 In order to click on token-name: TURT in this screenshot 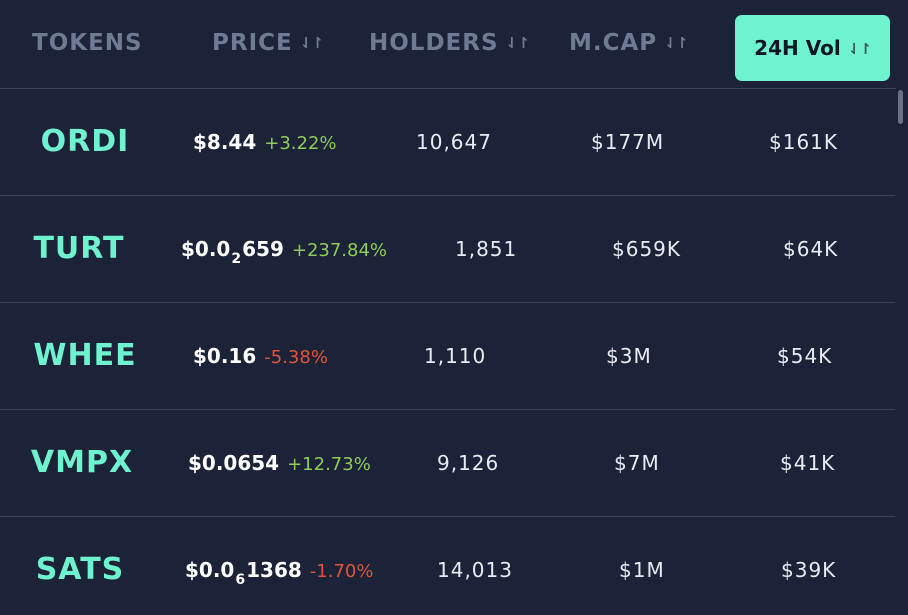, I will do `click(79, 248)`.